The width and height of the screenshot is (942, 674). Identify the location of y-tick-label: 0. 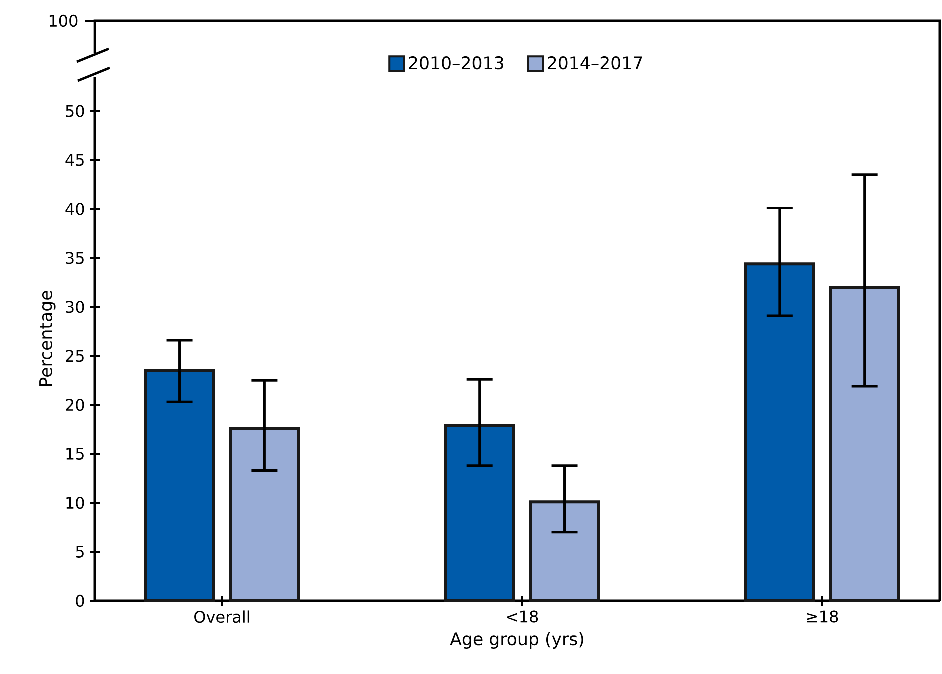
(80, 601).